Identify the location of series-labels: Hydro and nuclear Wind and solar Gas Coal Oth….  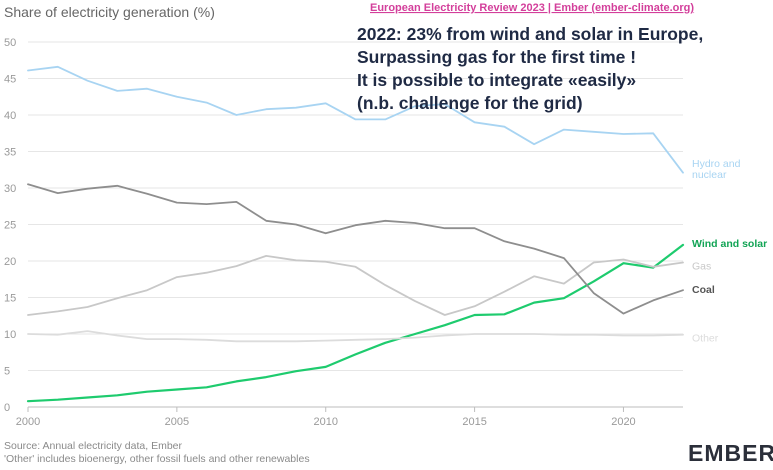
(729, 251).